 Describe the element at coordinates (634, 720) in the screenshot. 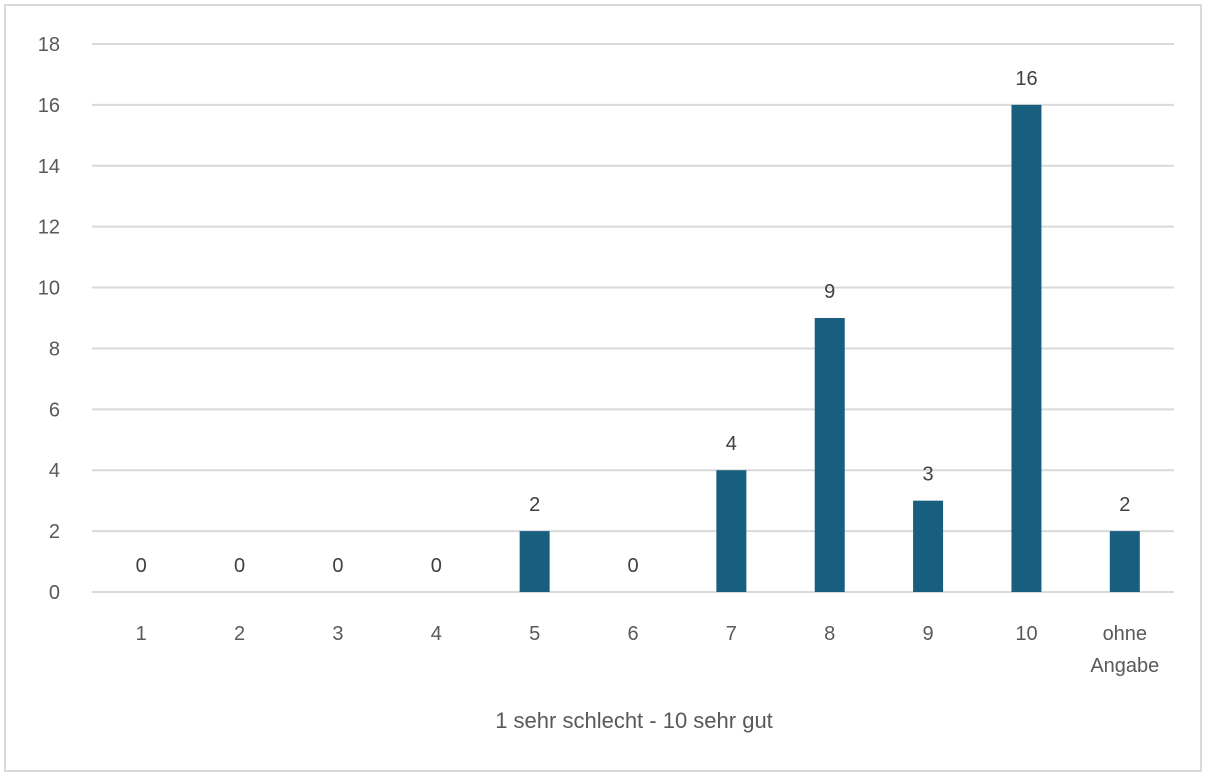

I see `x-axis-title: 1 sehr schlecht - 10 sehr gut` at that location.